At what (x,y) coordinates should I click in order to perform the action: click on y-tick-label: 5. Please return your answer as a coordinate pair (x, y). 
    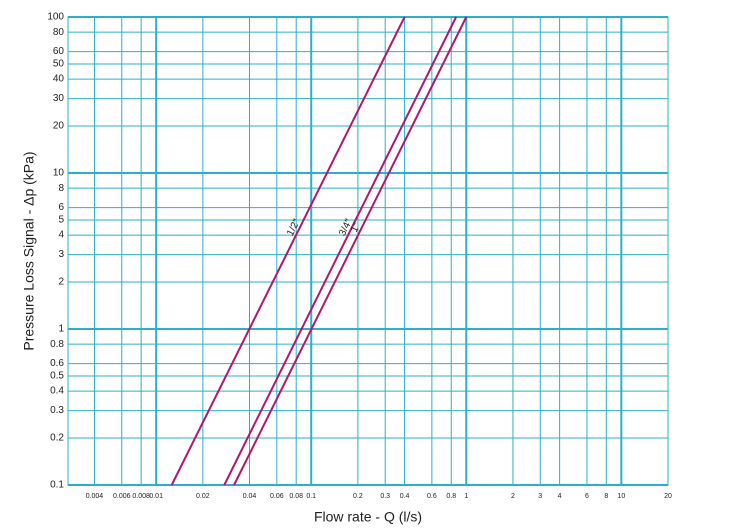
    Looking at the image, I should click on (61, 220).